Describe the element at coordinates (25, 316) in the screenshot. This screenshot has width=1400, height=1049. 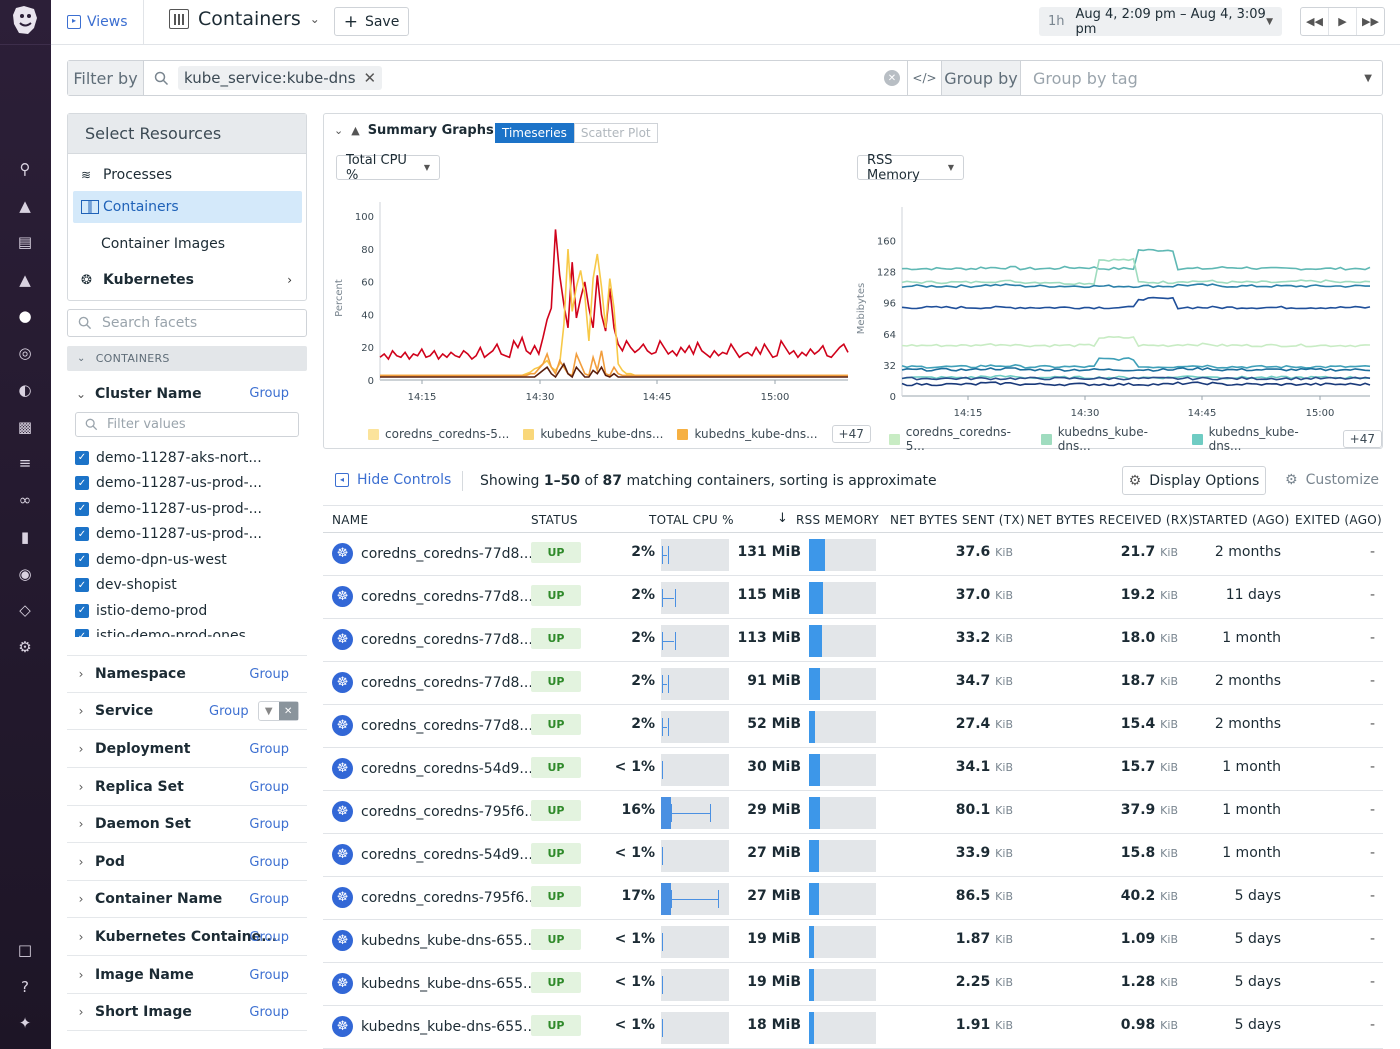
I see `infrastructure-icon: ●` at that location.